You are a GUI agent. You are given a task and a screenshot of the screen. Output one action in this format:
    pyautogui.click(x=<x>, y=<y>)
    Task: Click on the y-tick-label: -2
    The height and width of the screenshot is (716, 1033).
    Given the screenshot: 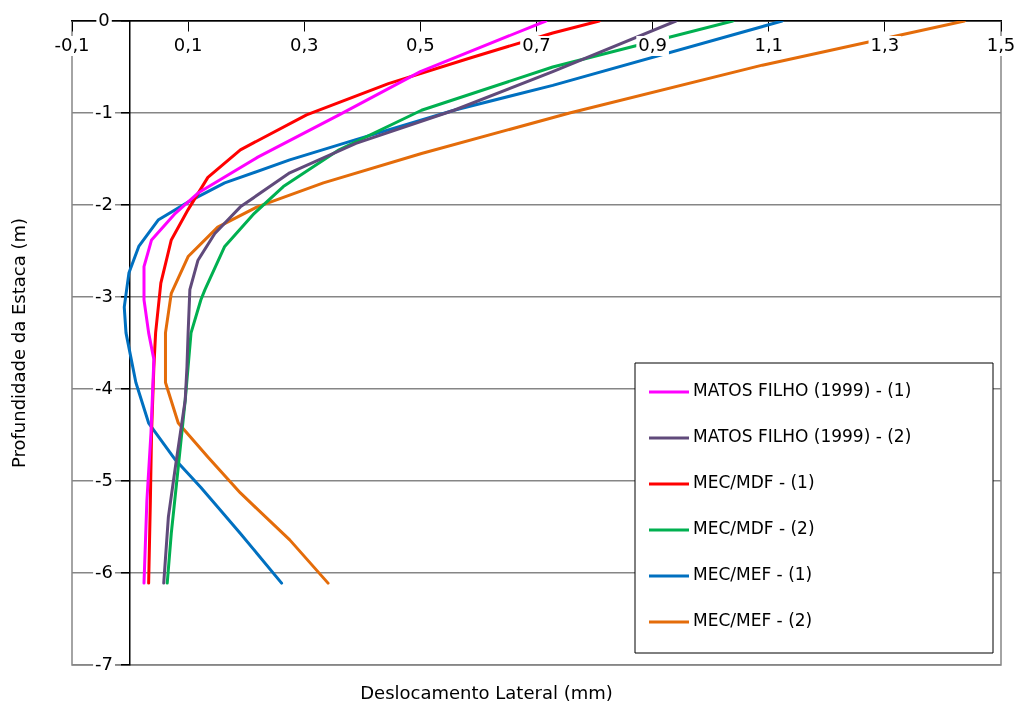 What is the action you would take?
    pyautogui.click(x=104, y=203)
    